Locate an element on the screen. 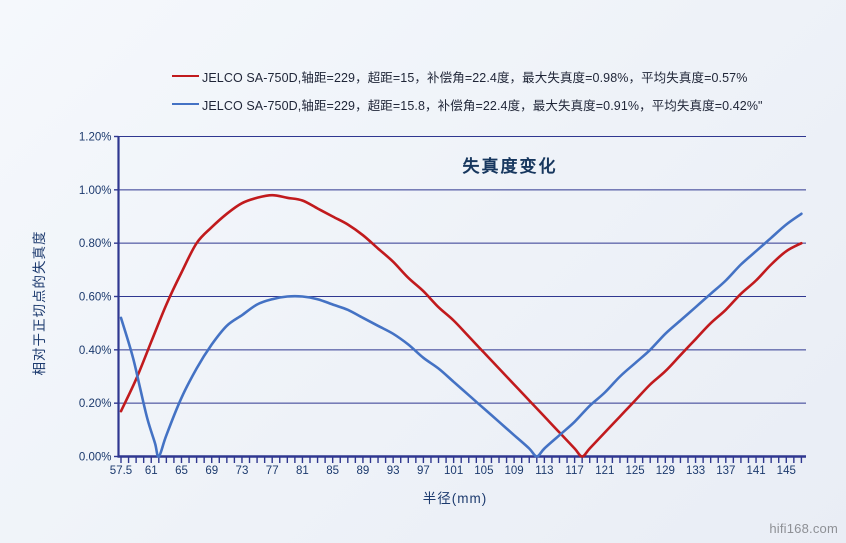 The image size is (846, 543). x-tick-label: 133 is located at coordinates (695, 471).